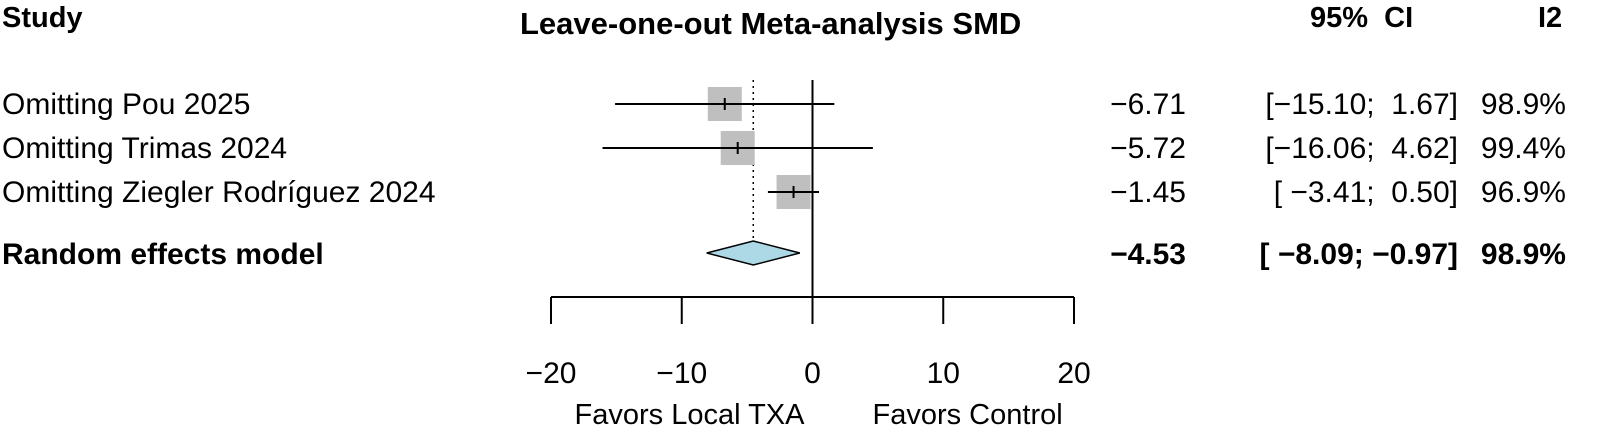  What do you see at coordinates (1148, 148) in the screenshot?
I see `estimate-2: −5.72` at bounding box center [1148, 148].